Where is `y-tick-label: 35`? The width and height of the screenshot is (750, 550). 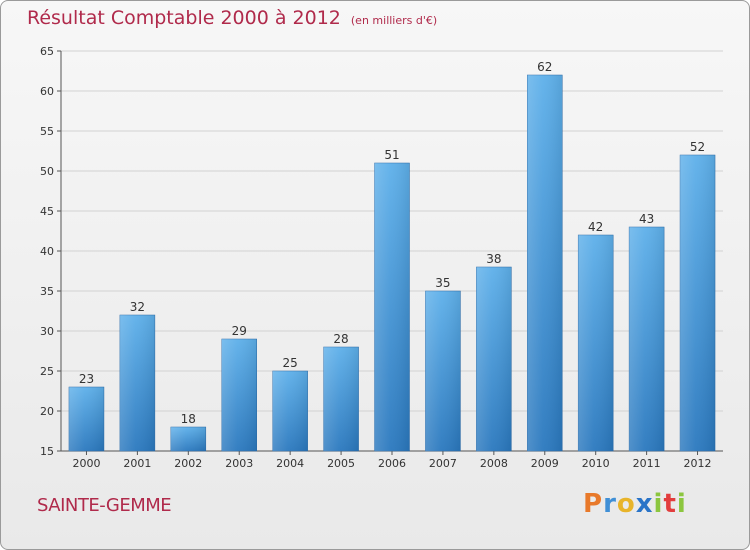 y-tick-label: 35 is located at coordinates (47, 291).